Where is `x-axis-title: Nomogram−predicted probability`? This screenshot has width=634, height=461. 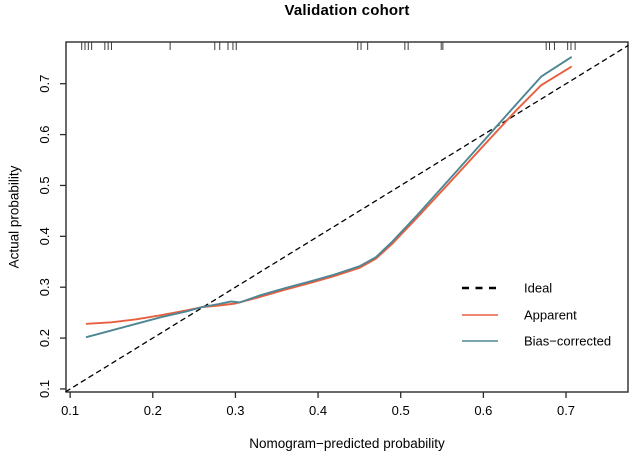
x-axis-title: Nomogram−predicted probability is located at coordinates (347, 443).